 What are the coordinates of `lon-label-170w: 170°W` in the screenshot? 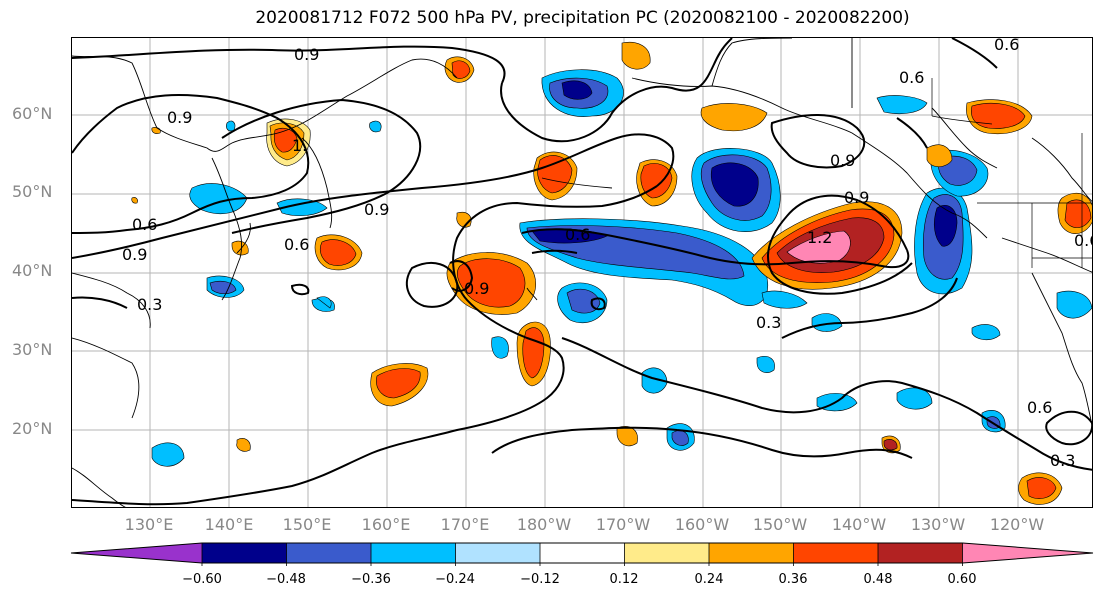 It's located at (623, 524).